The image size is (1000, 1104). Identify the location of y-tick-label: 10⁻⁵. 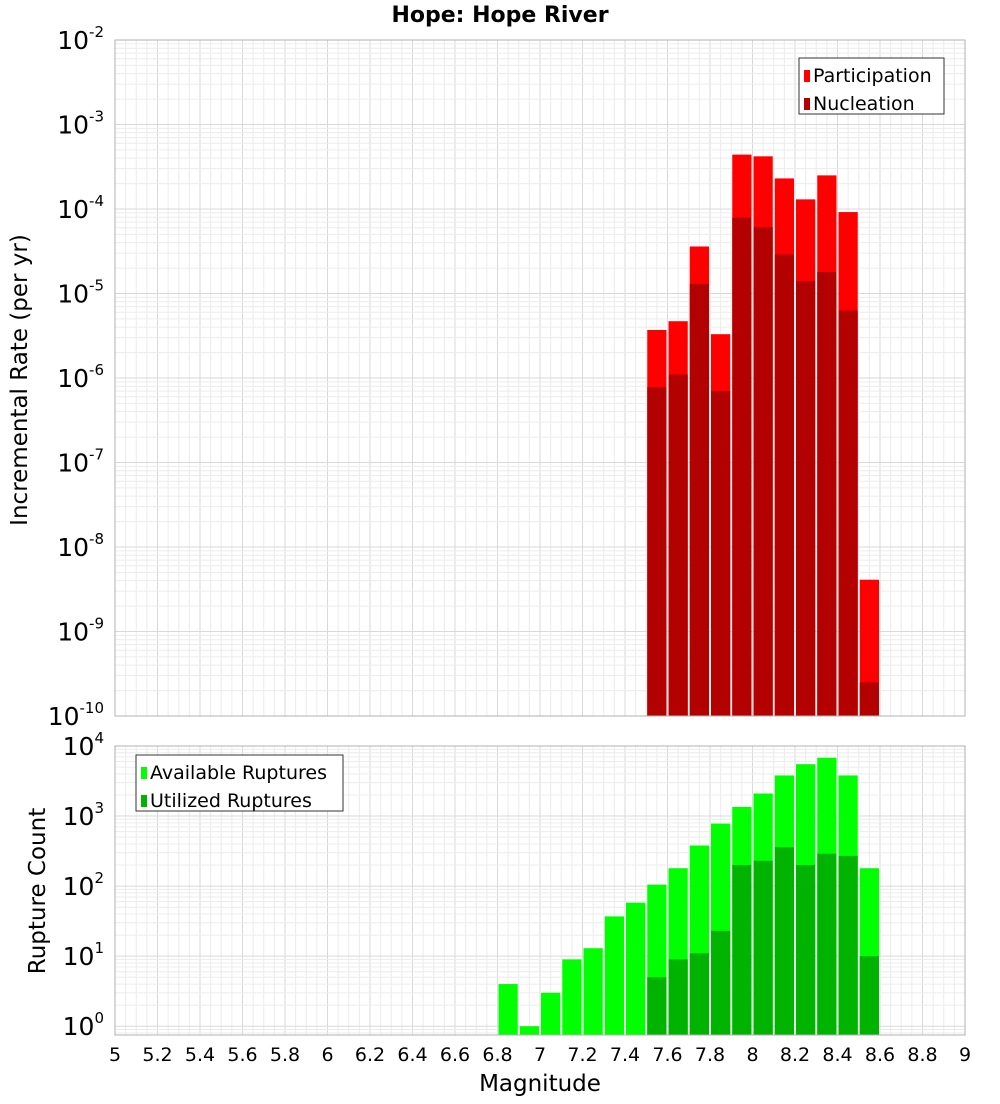
(80, 293).